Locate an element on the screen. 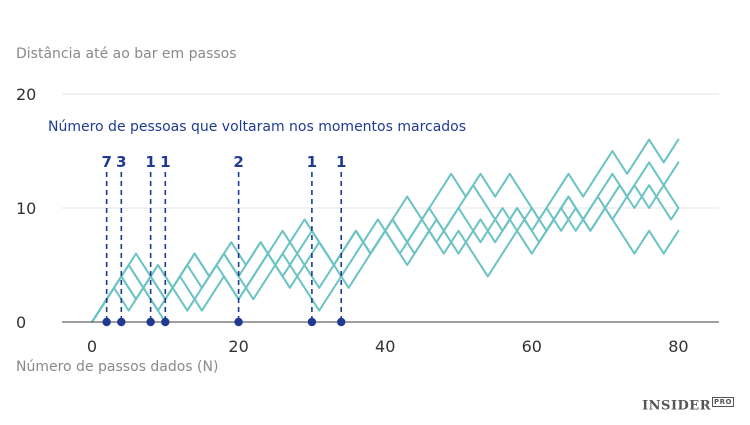  return-count-10: 1 is located at coordinates (165, 162).